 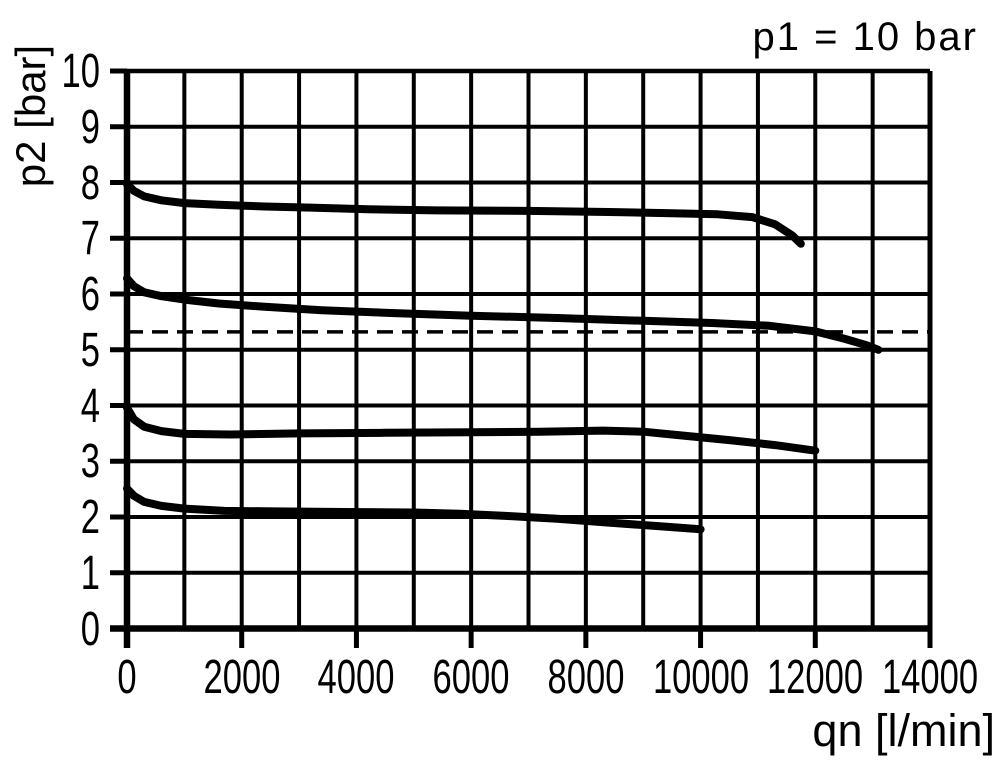 What do you see at coordinates (903, 730) in the screenshot?
I see `x-axis-label: qn [l/min]` at bounding box center [903, 730].